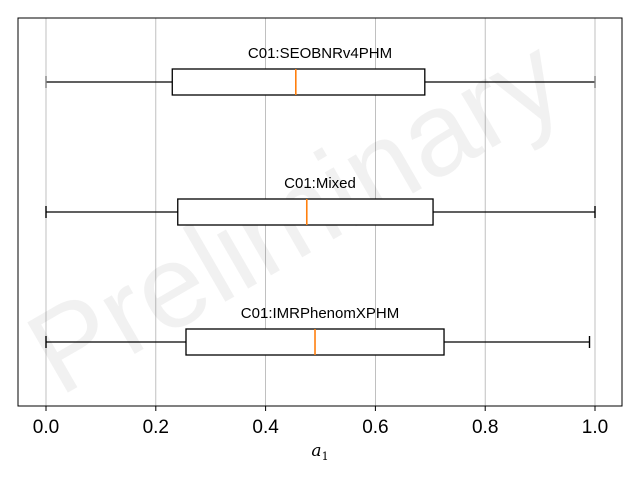  I want to click on x-axis-label: a1, so click(319, 452).